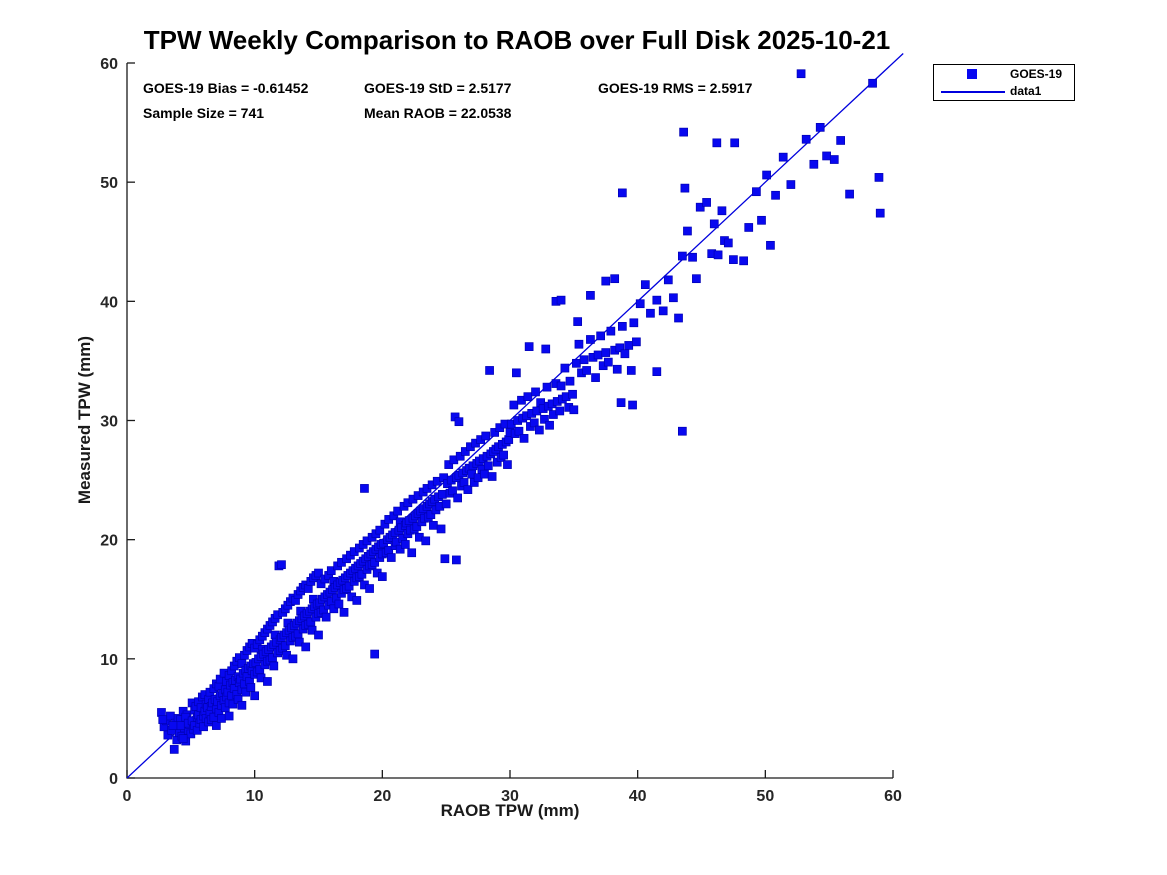 The image size is (1167, 875). What do you see at coordinates (255, 796) in the screenshot?
I see `x-tick-label: 10` at bounding box center [255, 796].